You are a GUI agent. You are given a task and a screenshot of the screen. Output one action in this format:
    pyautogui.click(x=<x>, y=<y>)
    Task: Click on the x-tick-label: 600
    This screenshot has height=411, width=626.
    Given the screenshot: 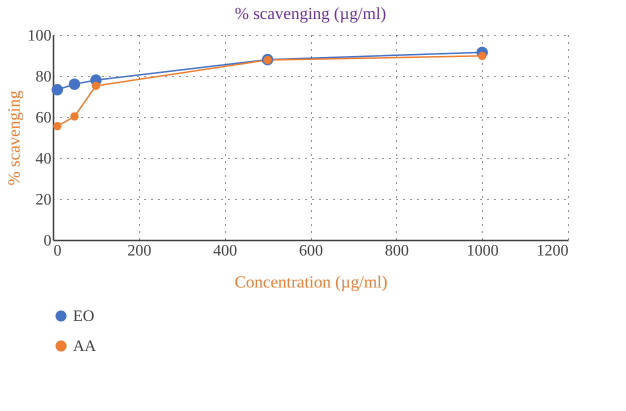 What is the action you would take?
    pyautogui.click(x=311, y=251)
    